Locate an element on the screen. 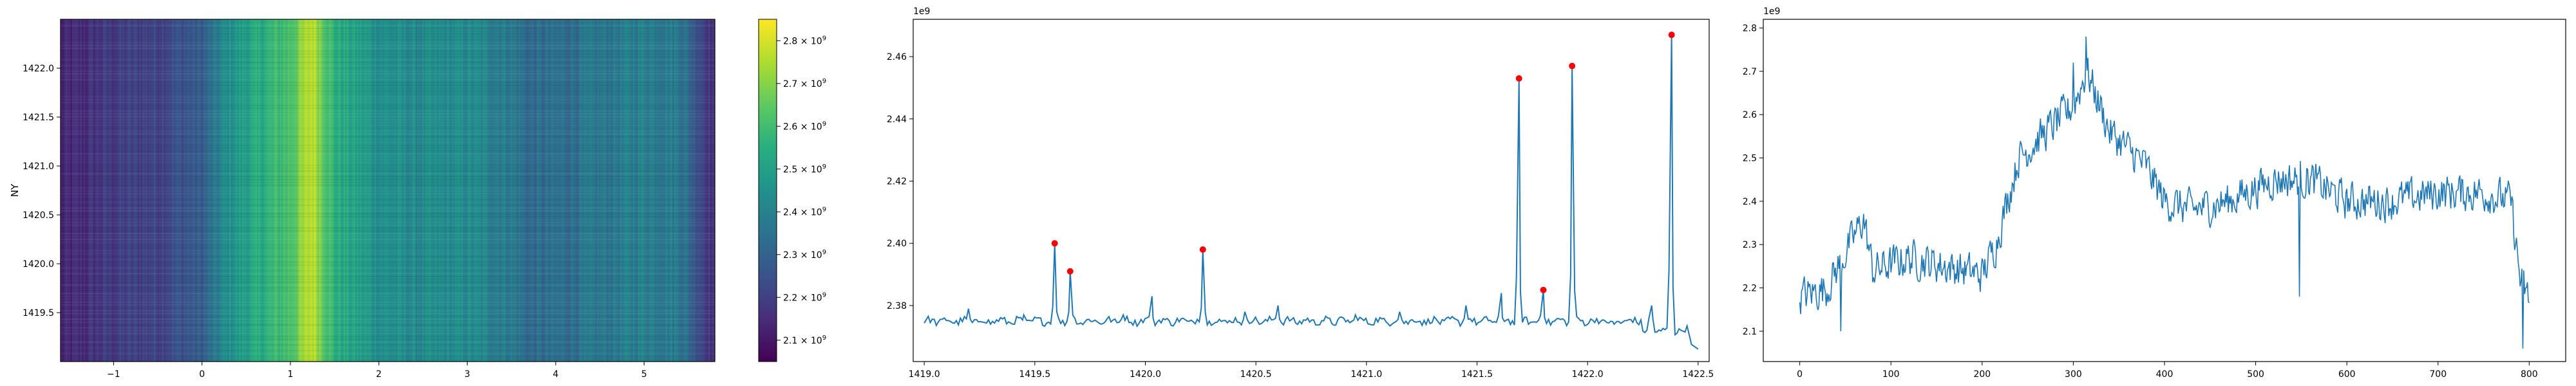  peaks-offset-label: 1e9 is located at coordinates (921, 11).